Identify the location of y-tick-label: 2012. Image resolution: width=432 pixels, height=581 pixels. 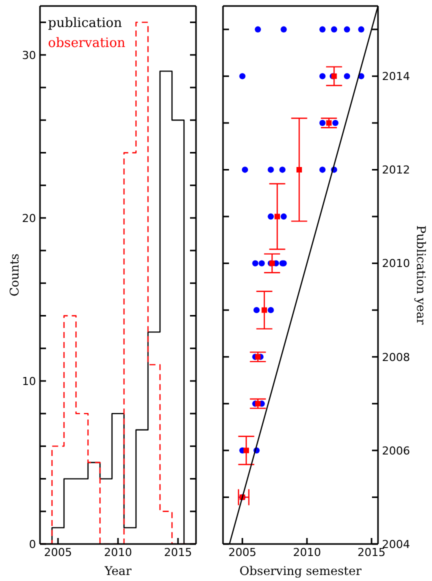
(396, 170).